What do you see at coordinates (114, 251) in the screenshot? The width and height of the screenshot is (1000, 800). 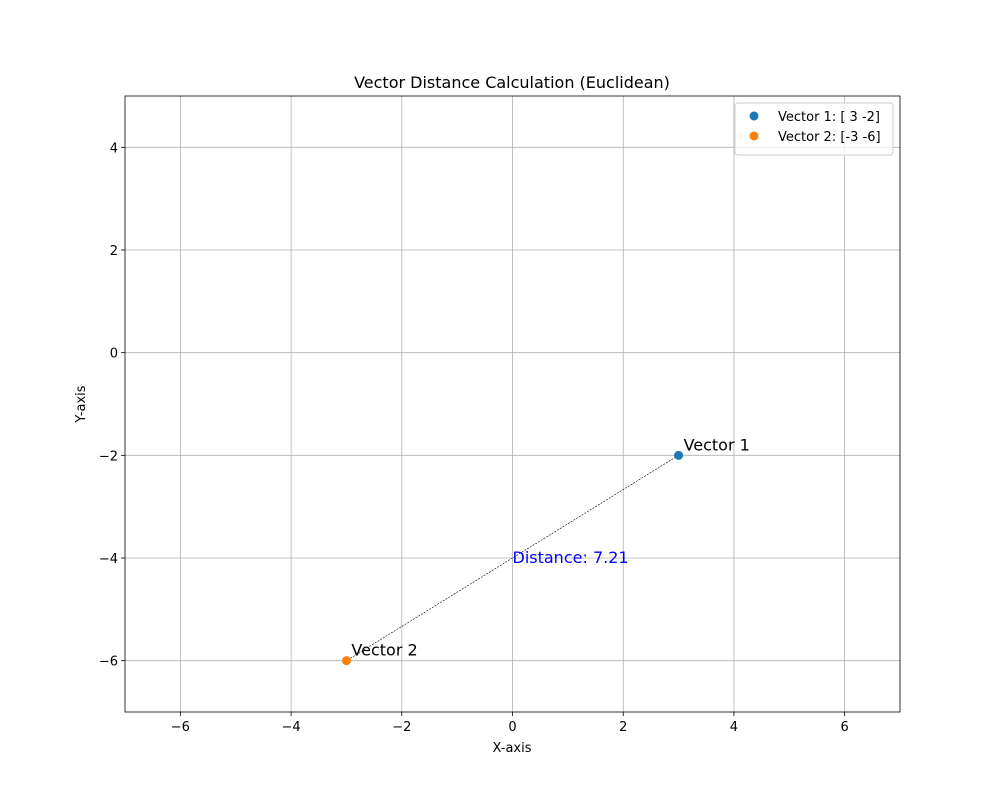 I see `y-tick-label: 2` at bounding box center [114, 251].